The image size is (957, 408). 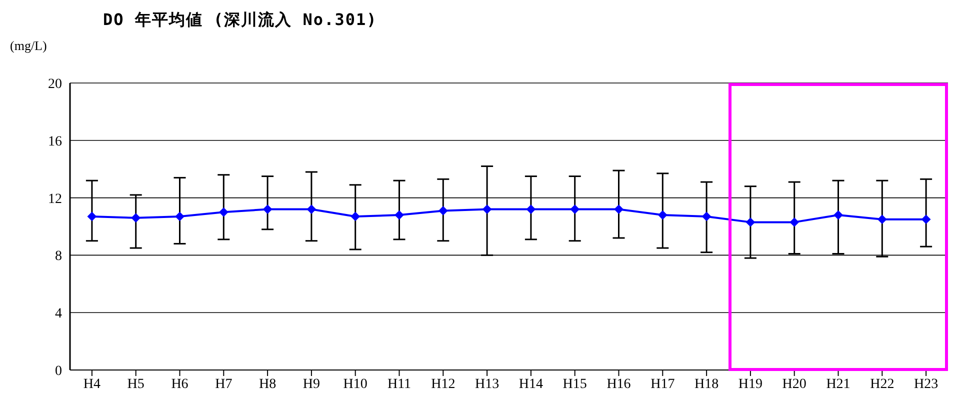 What do you see at coordinates (487, 384) in the screenshot?
I see `x-tick-label: H13` at bounding box center [487, 384].